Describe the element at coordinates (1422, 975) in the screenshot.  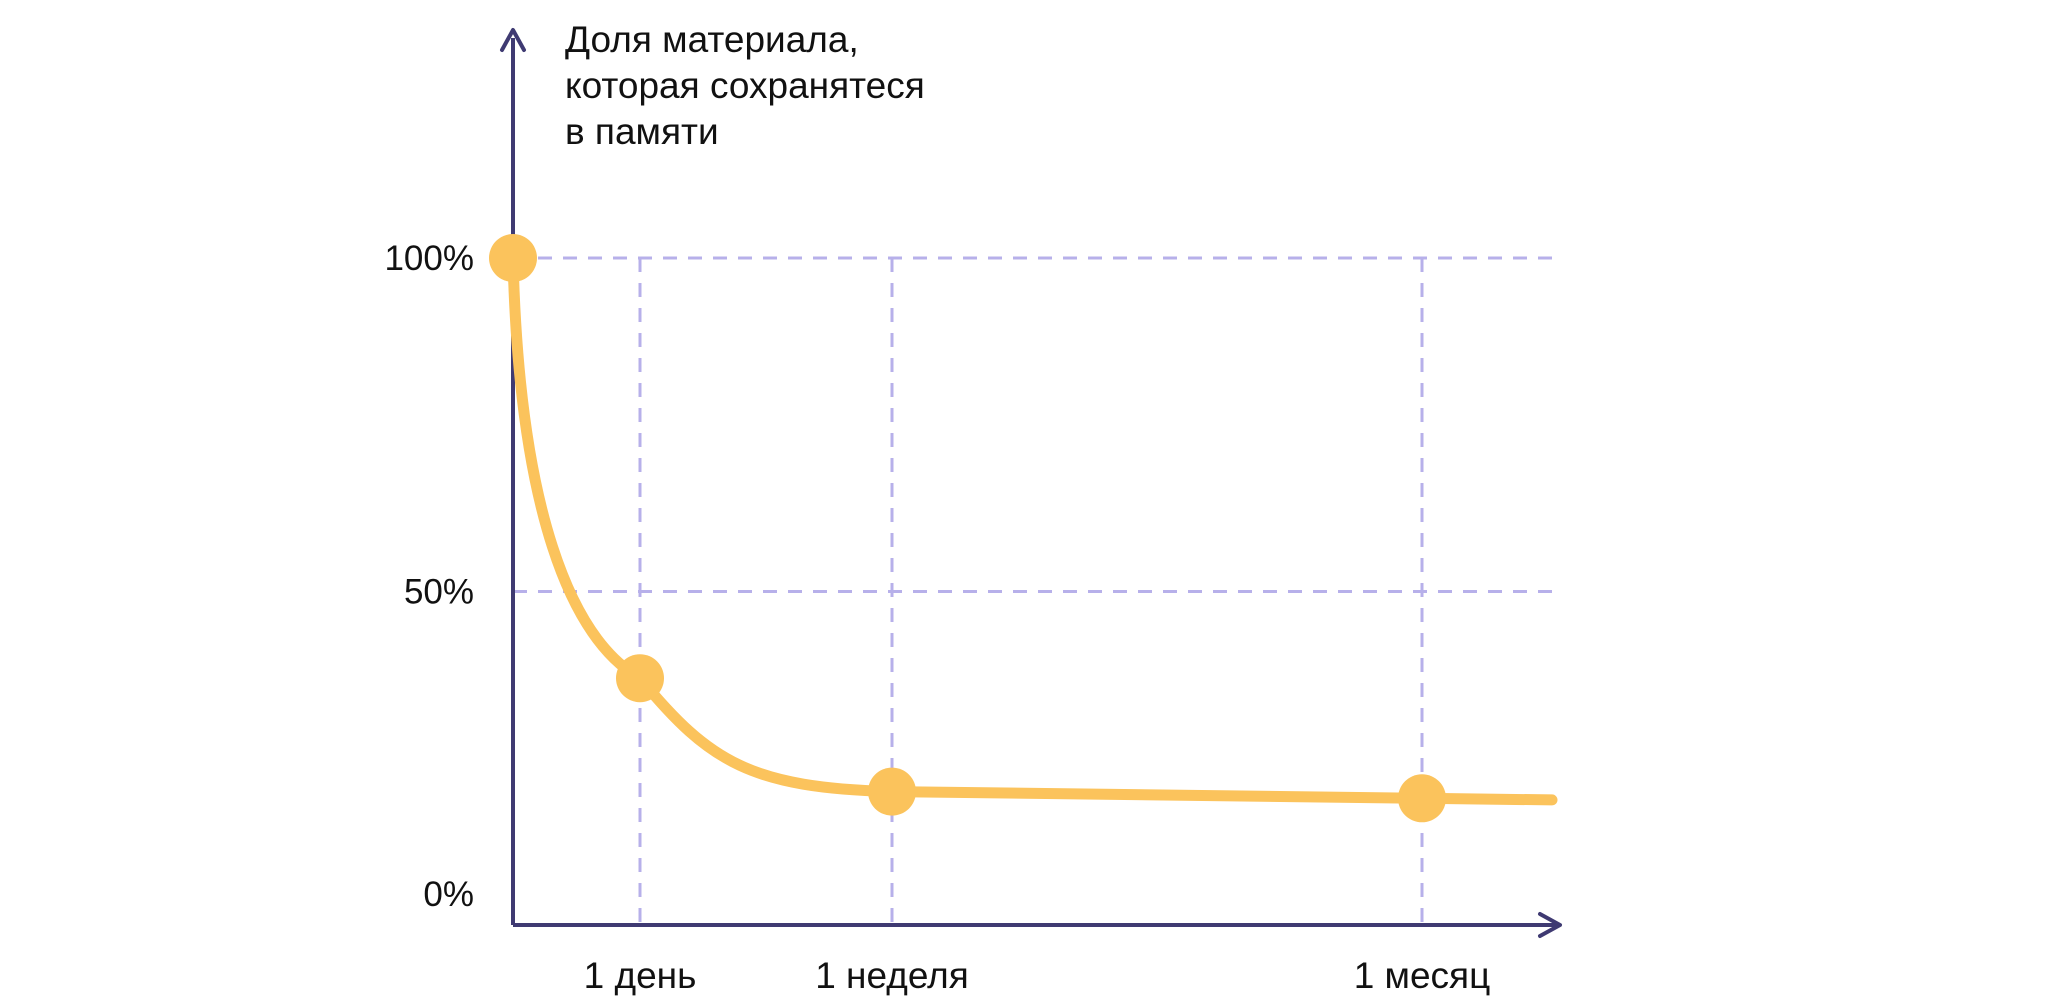
I see `x-tick-label-1-month: 1 месяц` at that location.